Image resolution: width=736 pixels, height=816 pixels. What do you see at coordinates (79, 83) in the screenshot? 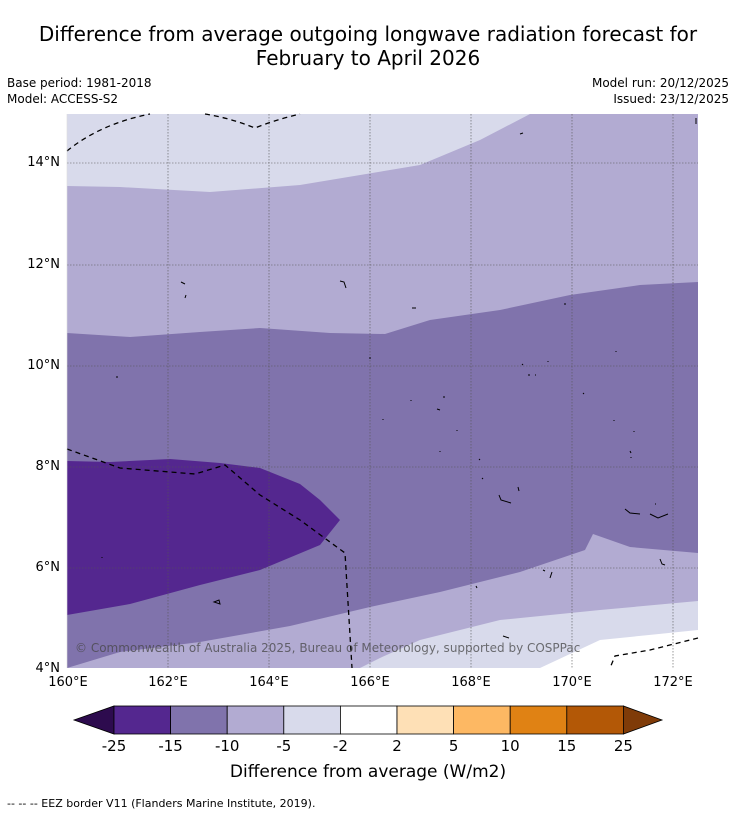
I see `base-period: Base period: 1981-2018` at bounding box center [79, 83].